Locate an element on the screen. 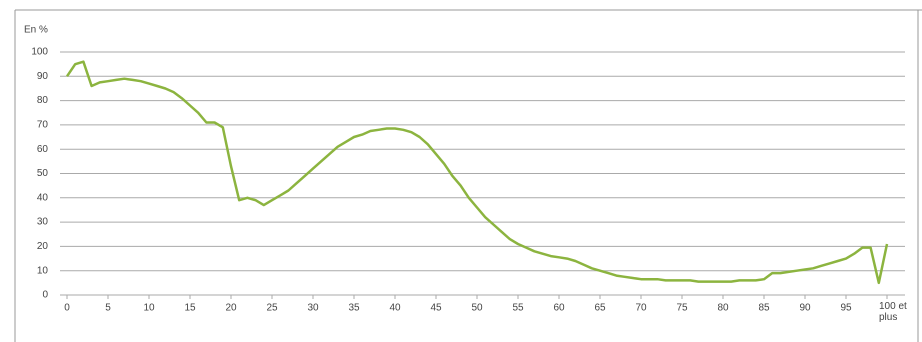 This screenshot has height=342, width=922. y-tick-label: 60 is located at coordinates (43, 149).